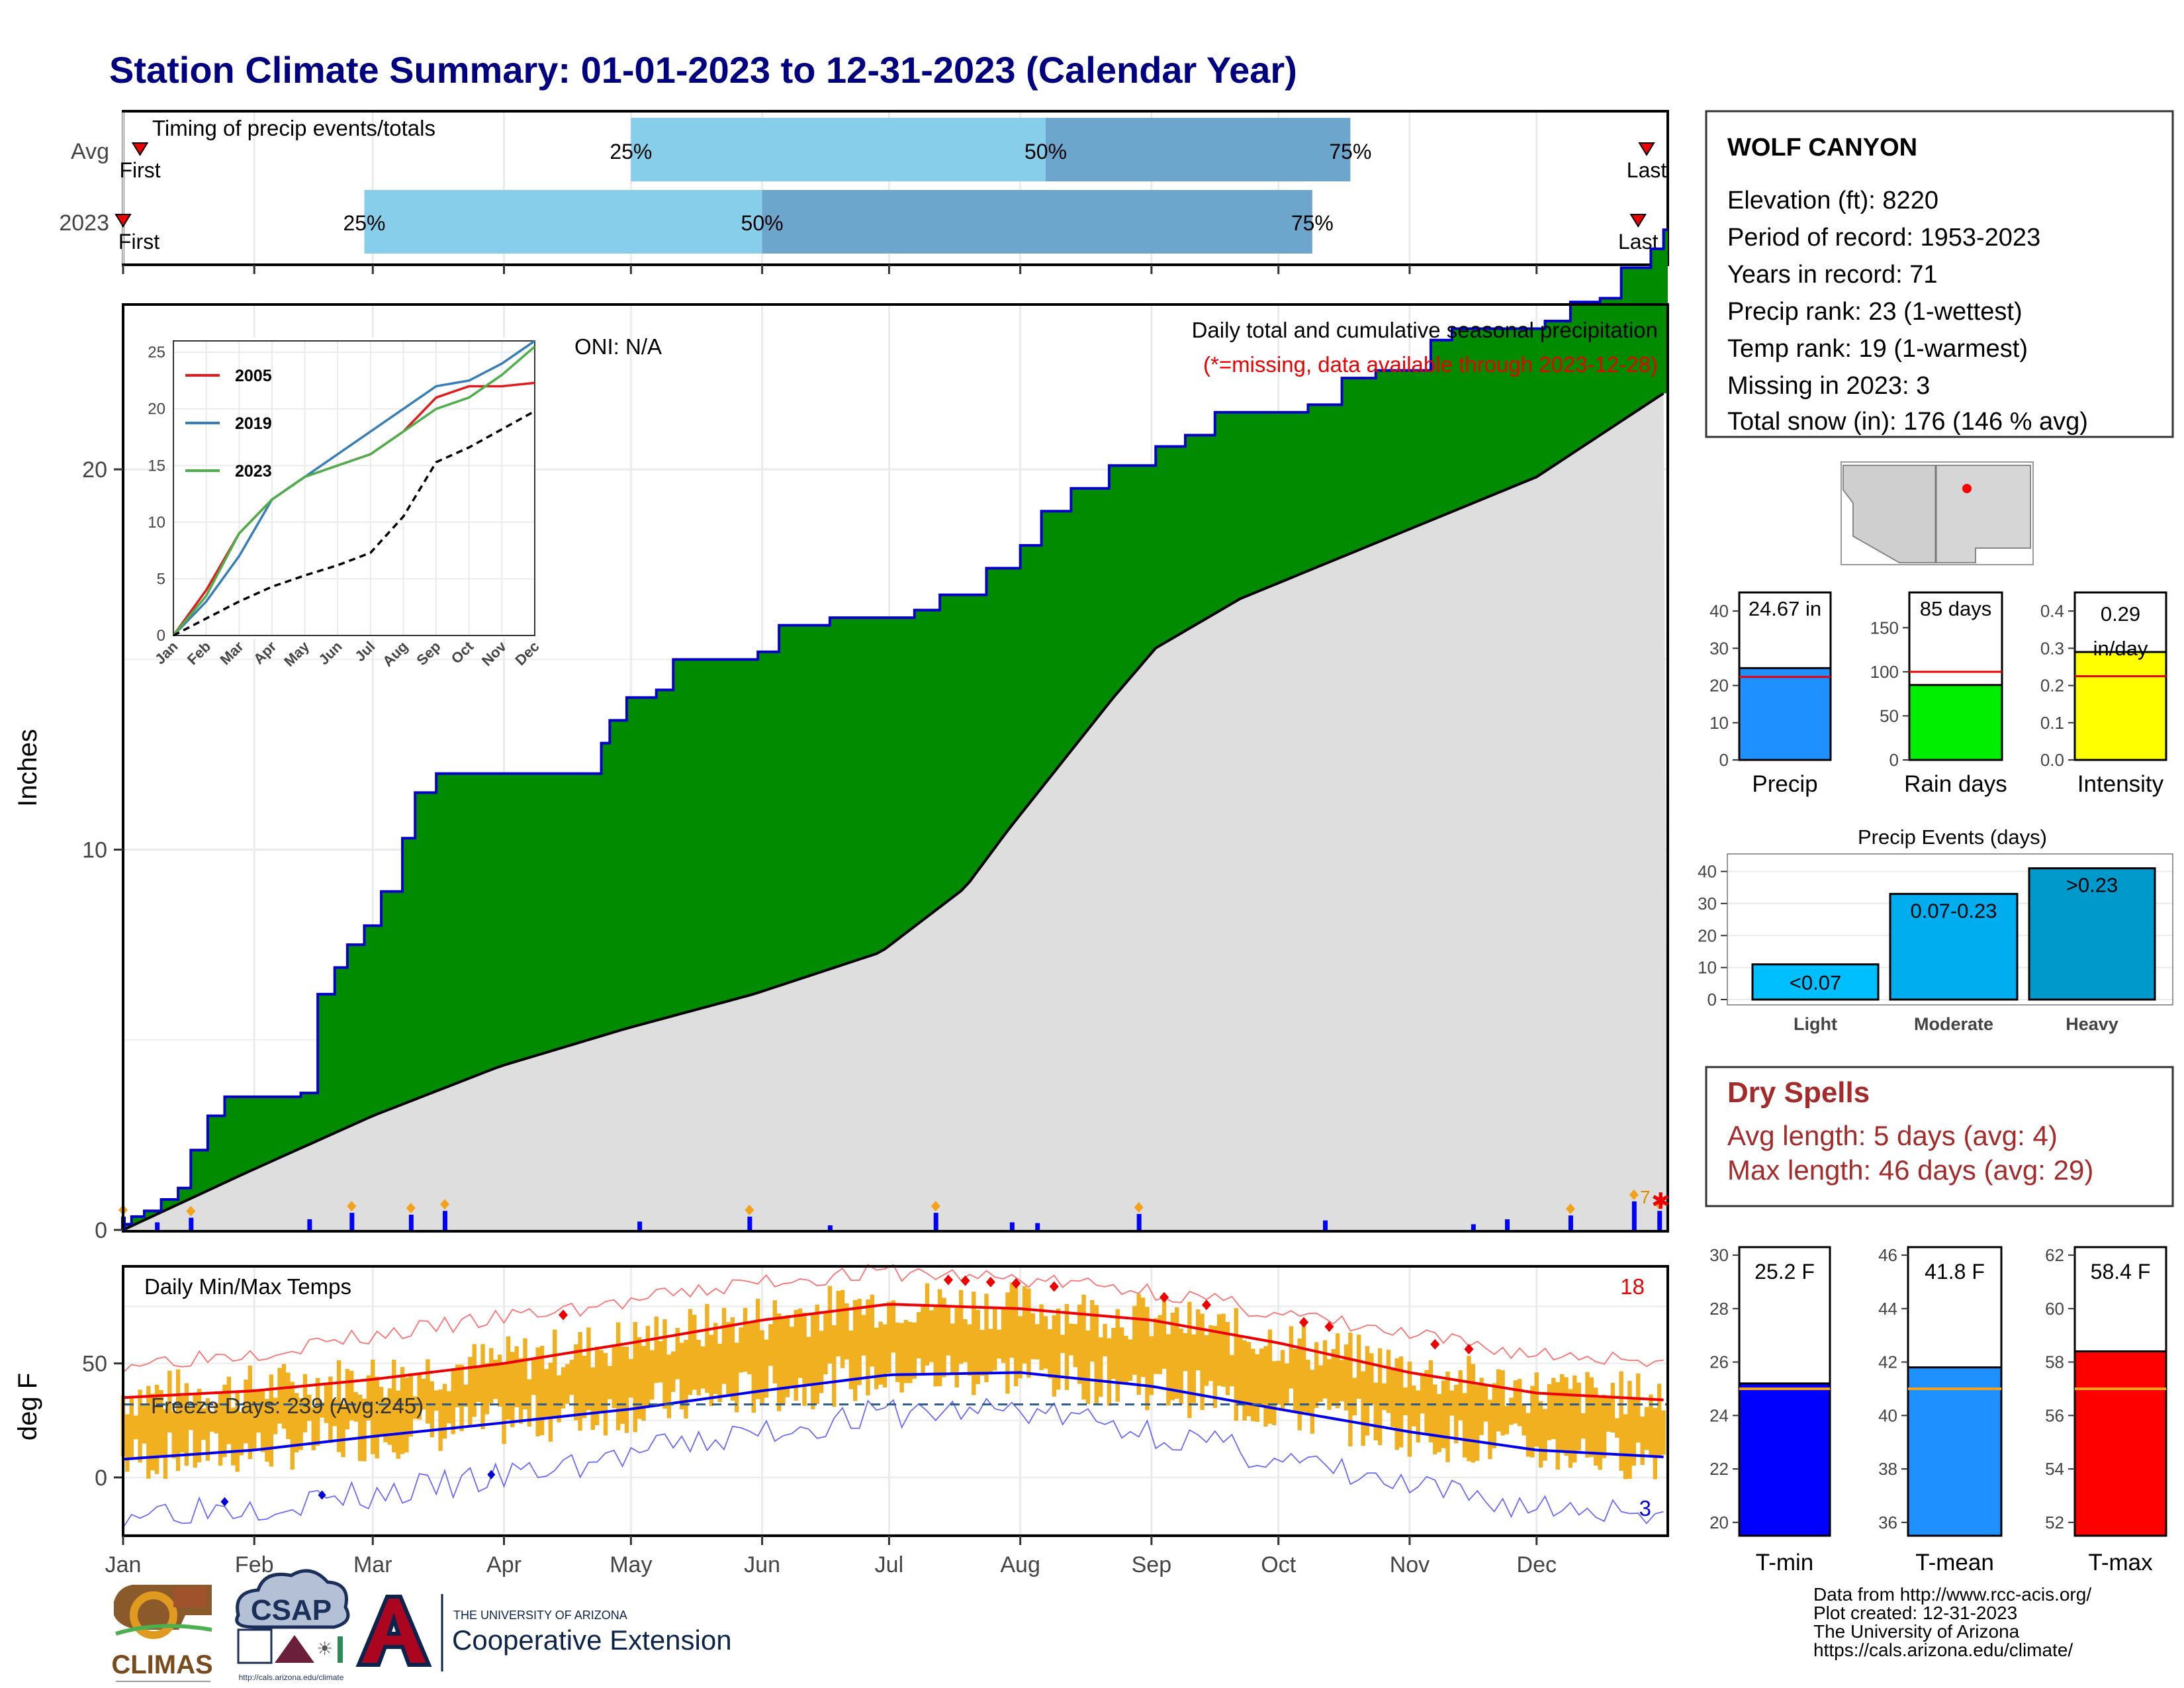 Image resolution: width=2184 pixels, height=1688 pixels. What do you see at coordinates (1956, 608) in the screenshot?
I see `summary-bar-value: 85 days` at bounding box center [1956, 608].